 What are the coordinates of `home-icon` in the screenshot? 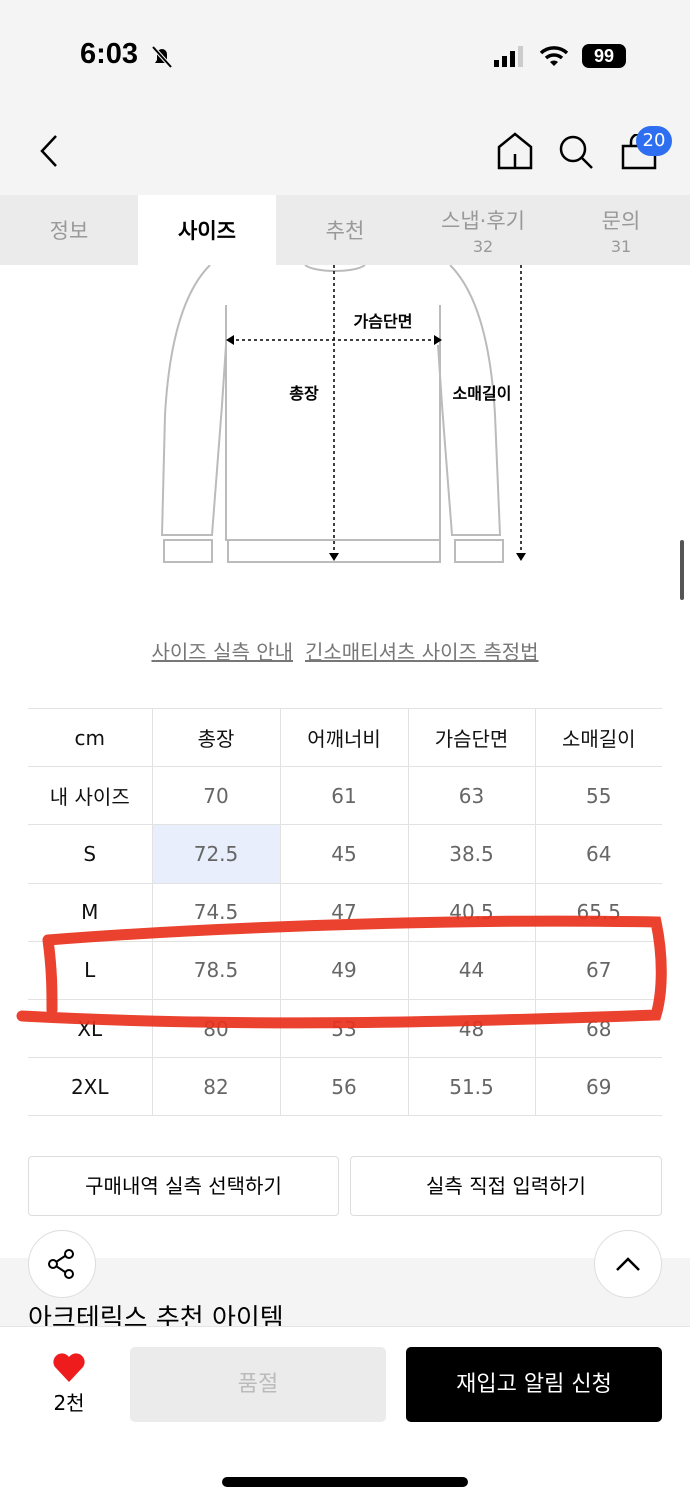 It's located at (515, 151).